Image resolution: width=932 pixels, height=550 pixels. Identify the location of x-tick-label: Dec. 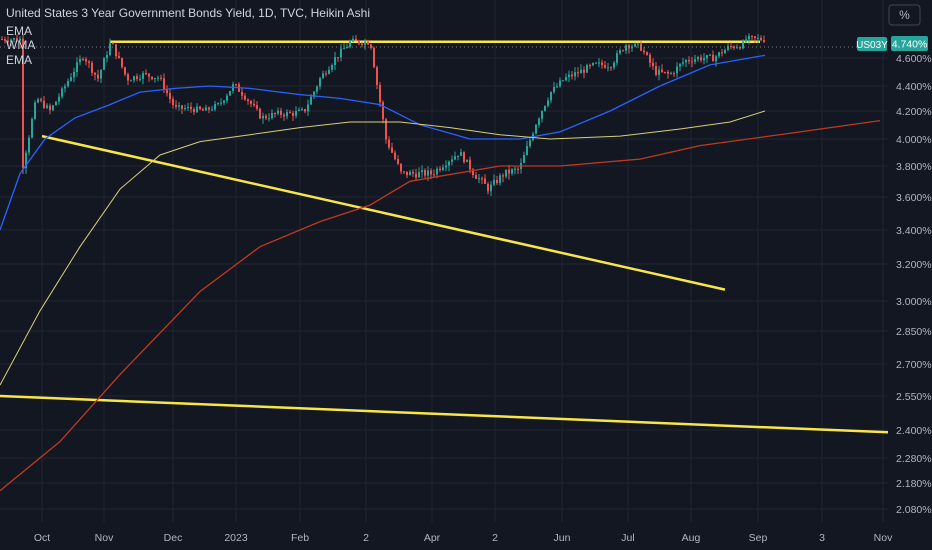
(173, 538).